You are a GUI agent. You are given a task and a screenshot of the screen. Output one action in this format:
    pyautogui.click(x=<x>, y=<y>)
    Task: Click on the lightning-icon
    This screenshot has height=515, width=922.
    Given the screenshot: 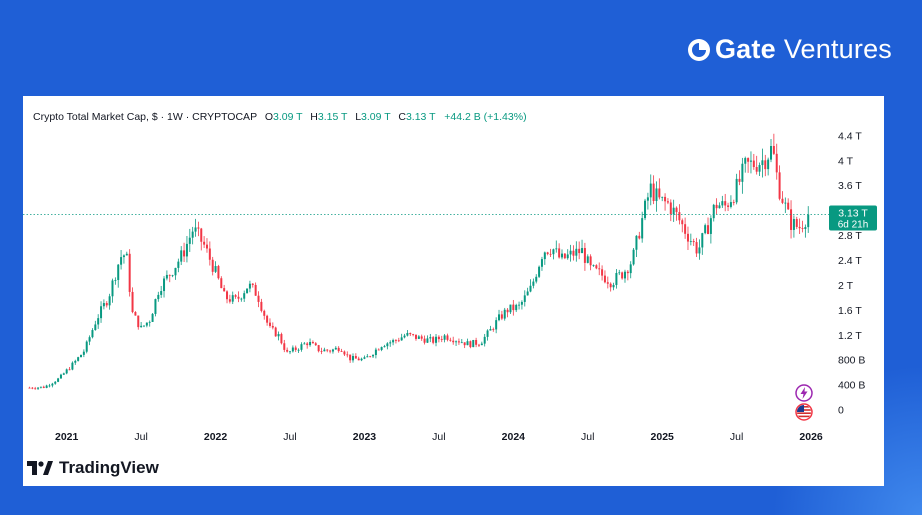 What is the action you would take?
    pyautogui.click(x=804, y=393)
    